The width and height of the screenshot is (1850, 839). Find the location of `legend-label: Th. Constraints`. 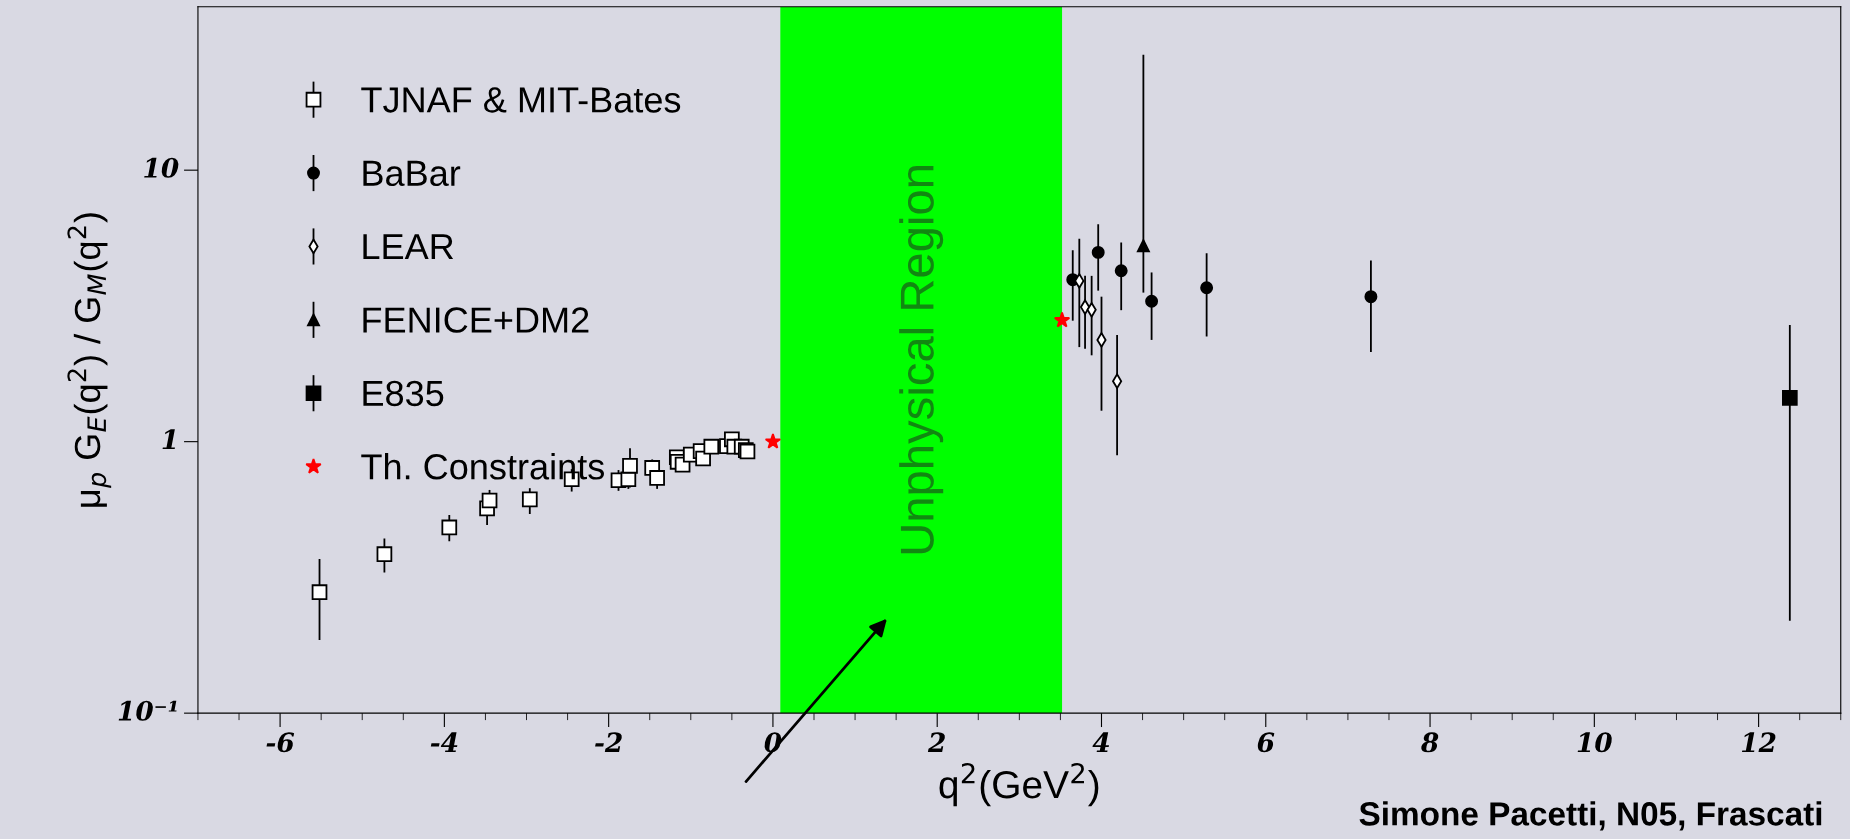

legend-label: Th. Constraints is located at coordinates (482, 466).